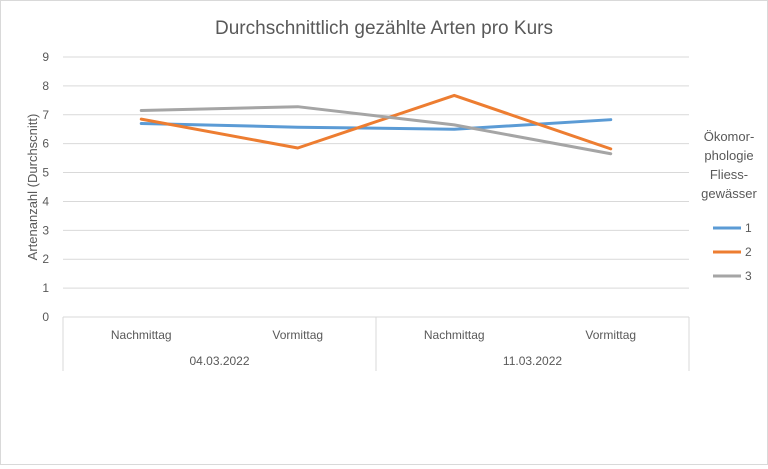  Describe the element at coordinates (219, 361) in the screenshot. I see `x-group-label: 04.03.2022` at that location.